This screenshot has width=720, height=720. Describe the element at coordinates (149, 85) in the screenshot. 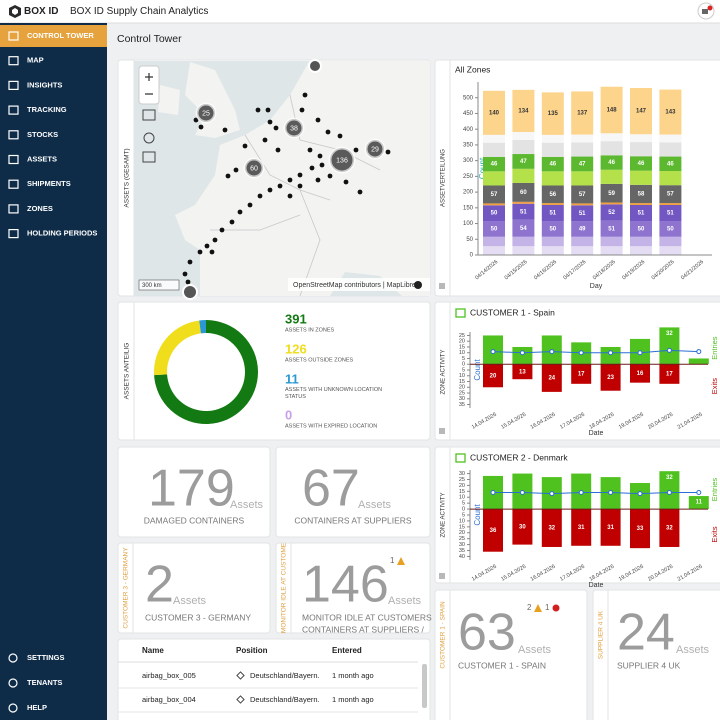

I see `map-zoom-control` at that location.